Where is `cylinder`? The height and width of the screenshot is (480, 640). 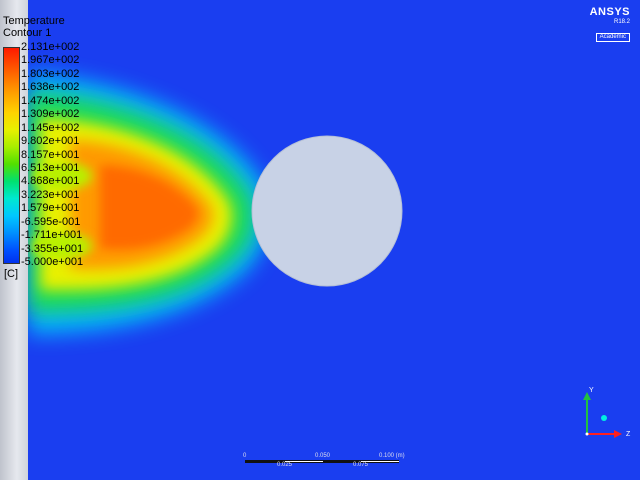 cylinder is located at coordinates (327, 211).